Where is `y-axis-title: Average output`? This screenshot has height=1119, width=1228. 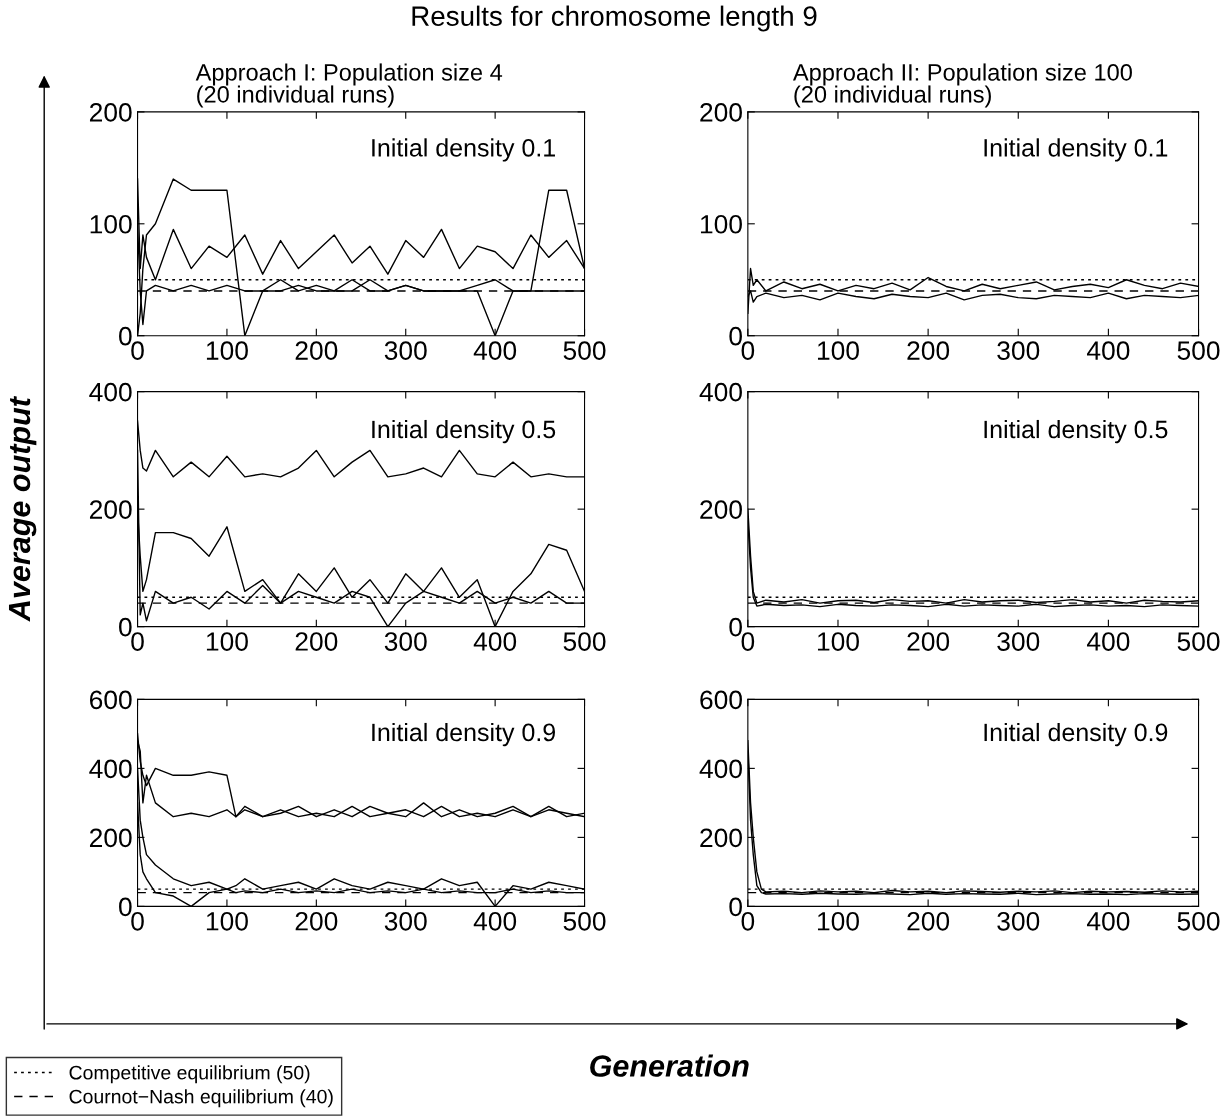 y-axis-title: Average output is located at coordinates (22, 509).